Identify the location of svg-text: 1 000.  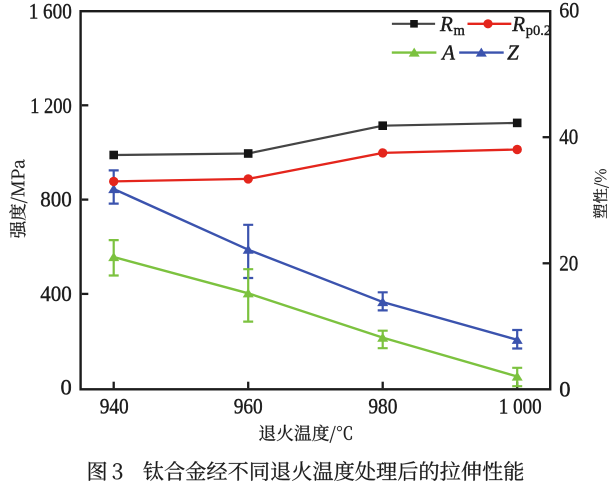
(520, 406).